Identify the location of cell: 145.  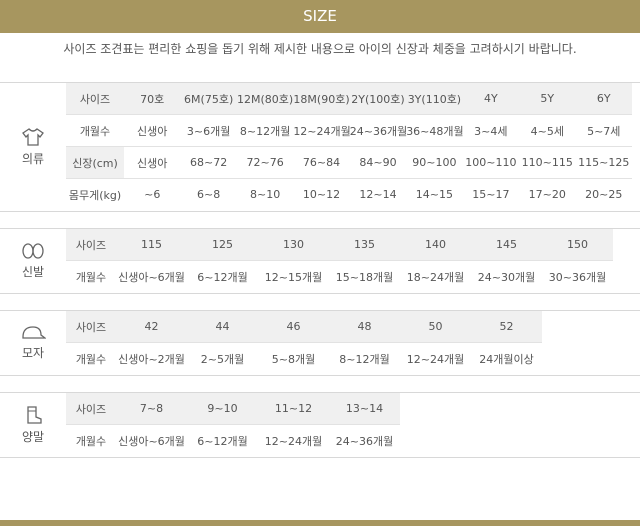
(506, 245).